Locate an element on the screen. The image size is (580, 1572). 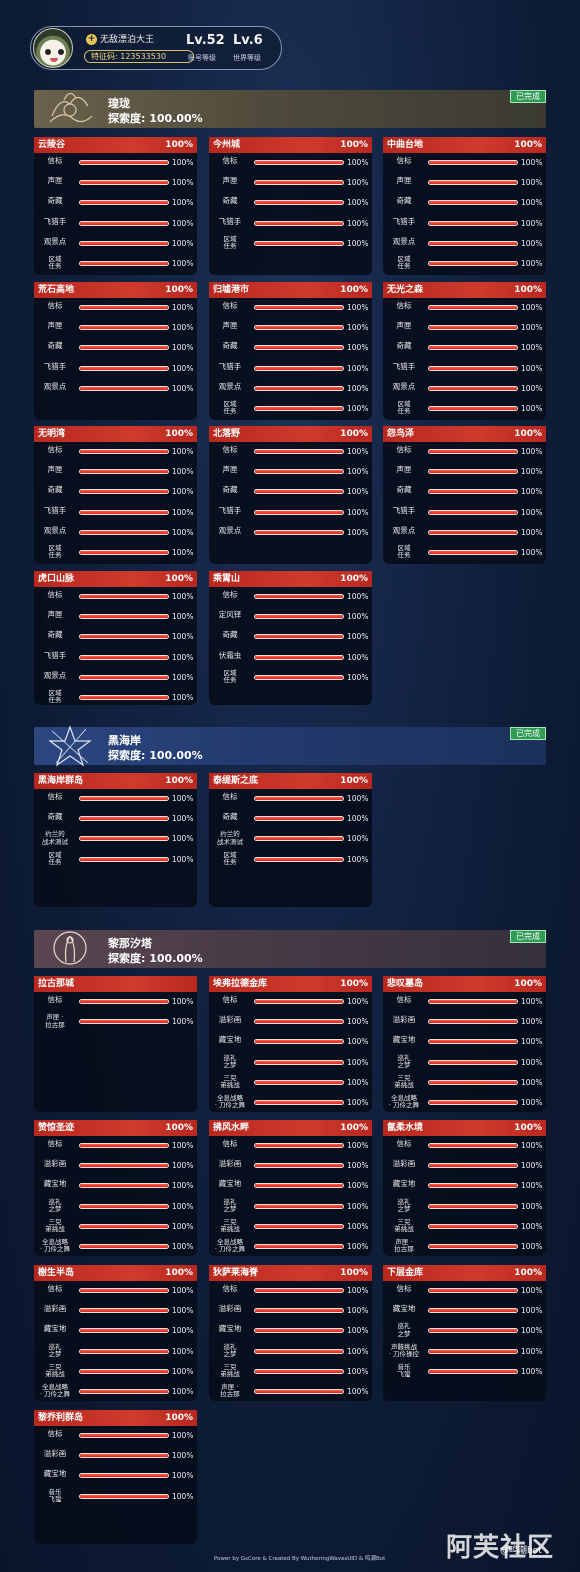
area-name: 中曲台地 is located at coordinates (405, 145).